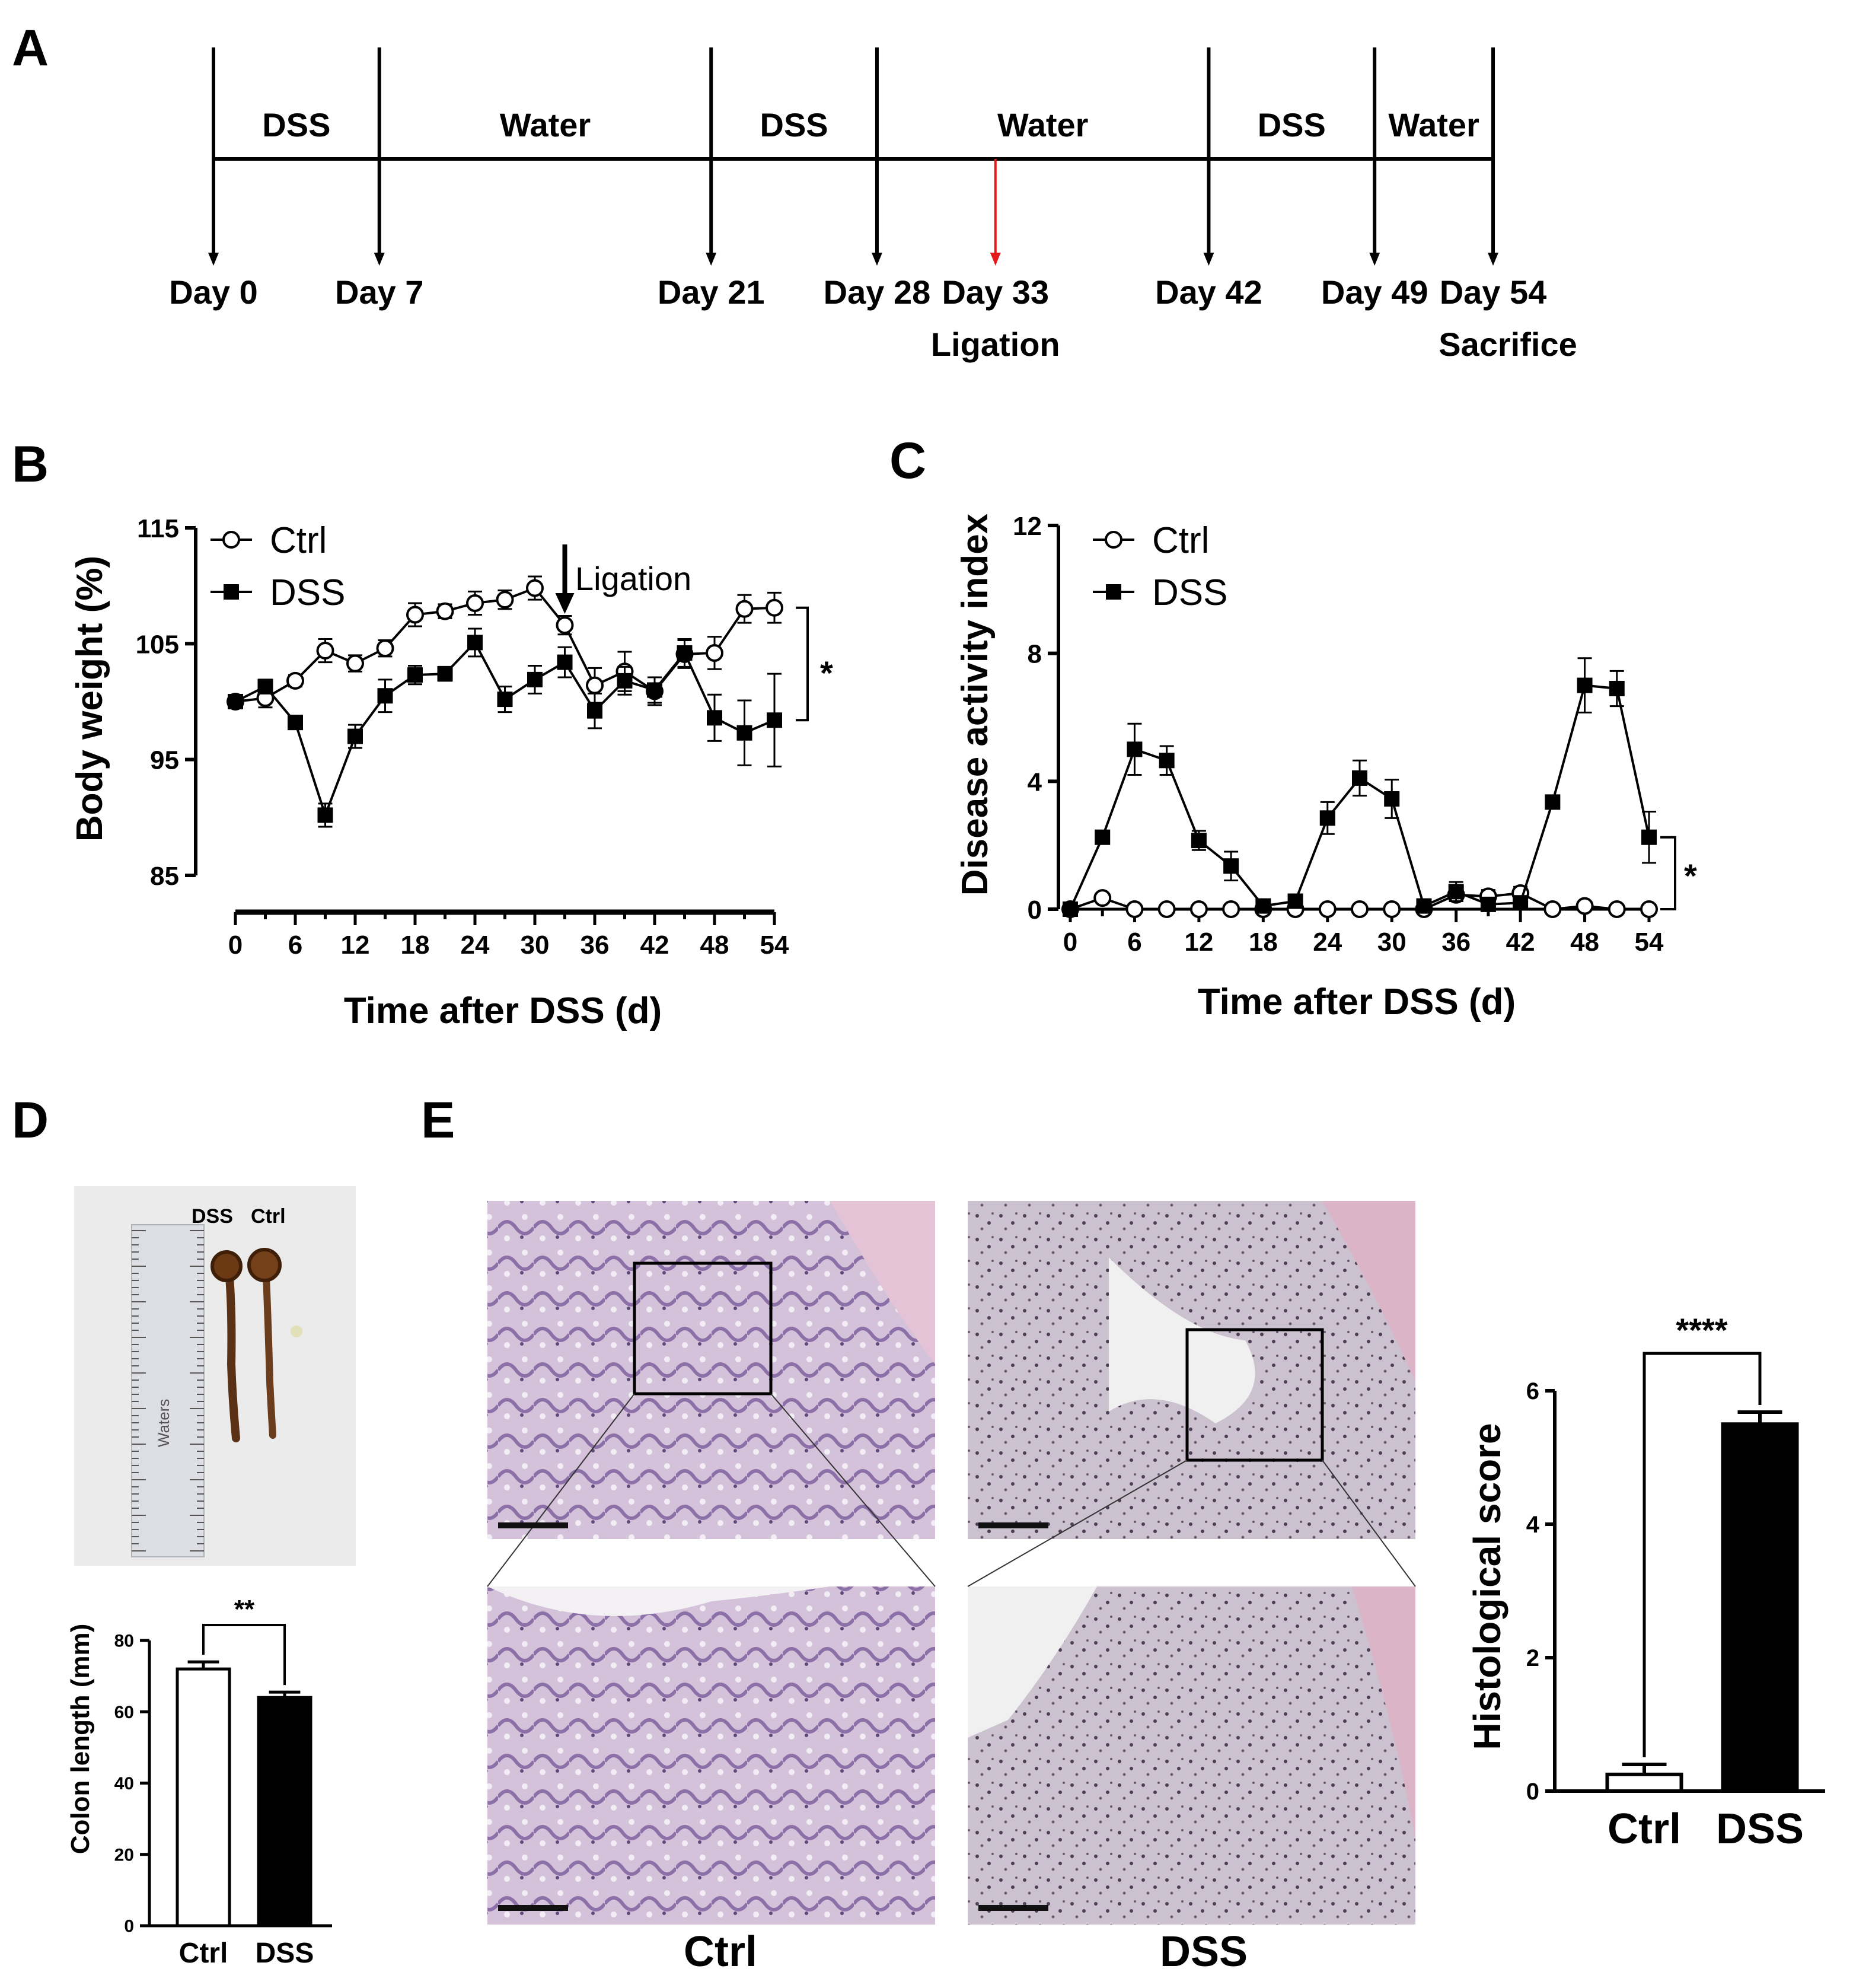 Image resolution: width=1853 pixels, height=1988 pixels. I want to click on significance-mark: *, so click(826, 673).